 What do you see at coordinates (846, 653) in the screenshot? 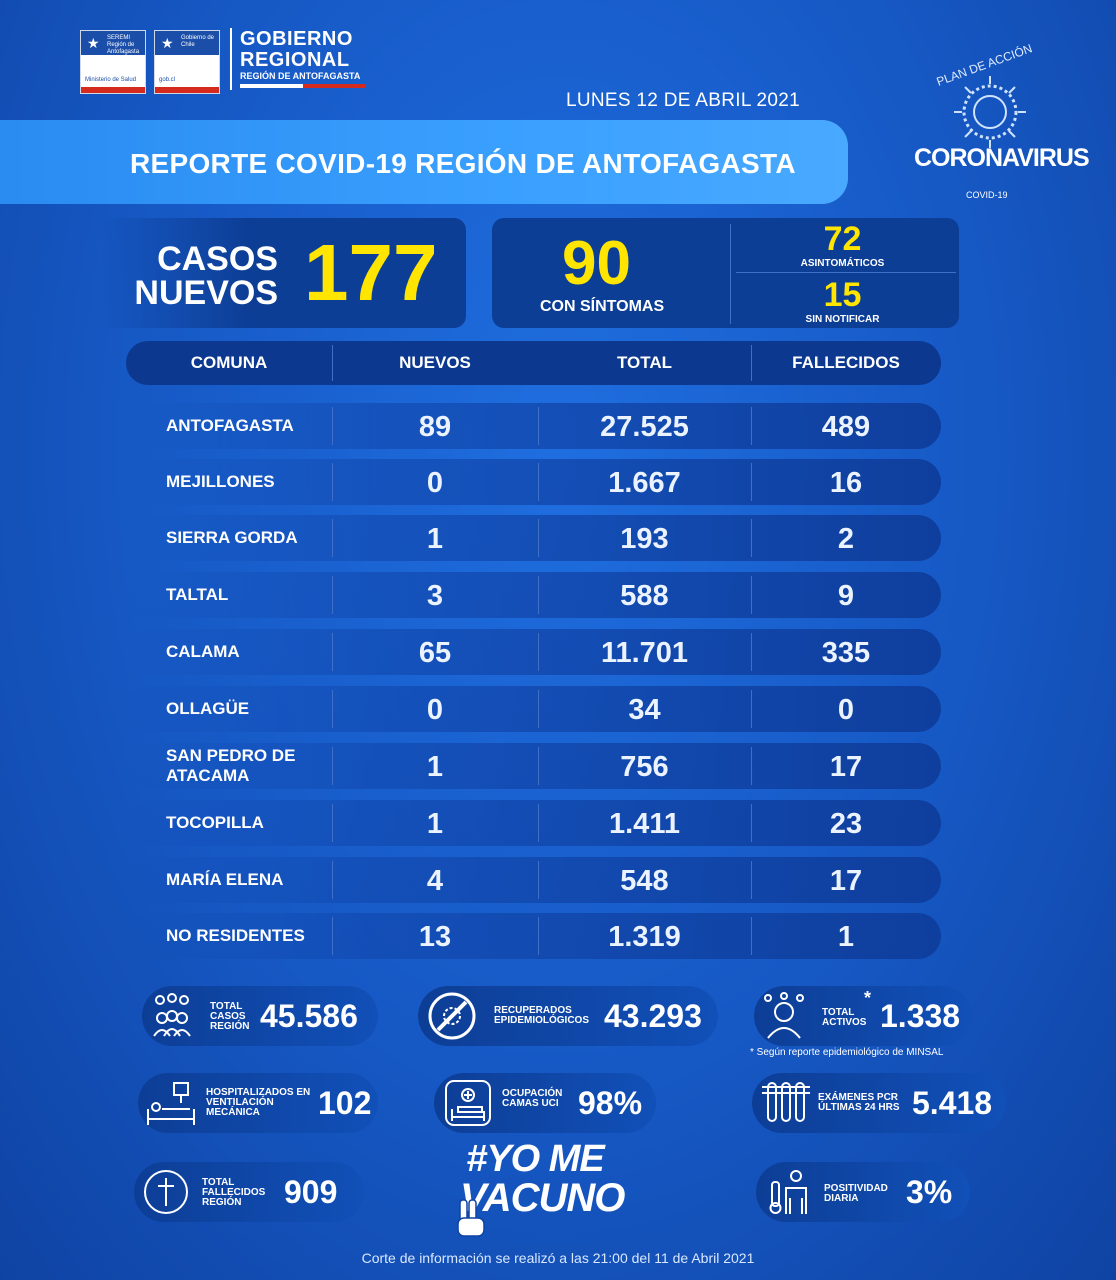
I see `cell-fallecidos: 335` at bounding box center [846, 653].